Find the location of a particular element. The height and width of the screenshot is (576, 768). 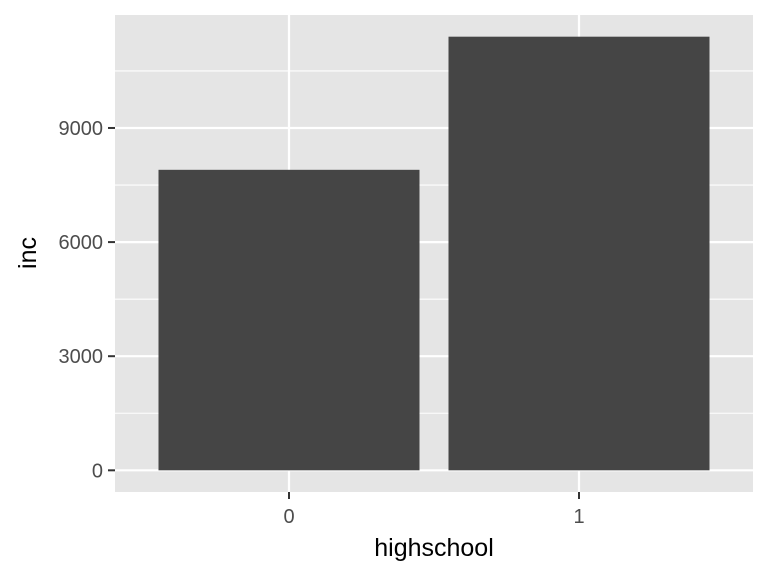

x-tick-label: 0 is located at coordinates (288, 517).